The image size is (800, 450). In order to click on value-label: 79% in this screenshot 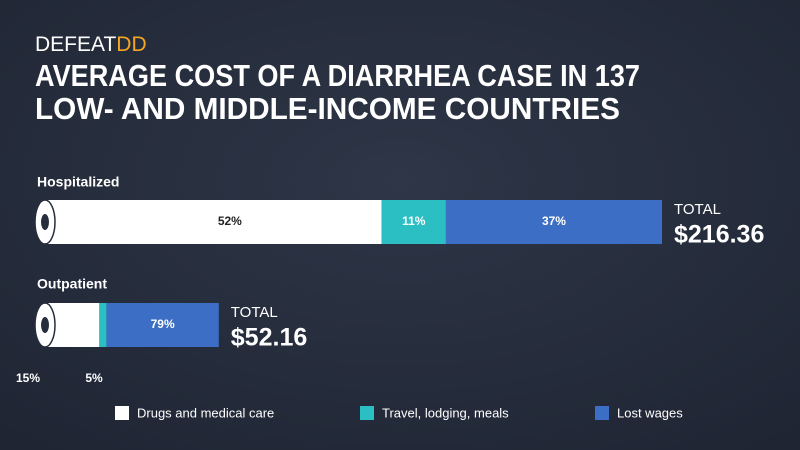, I will do `click(163, 324)`.